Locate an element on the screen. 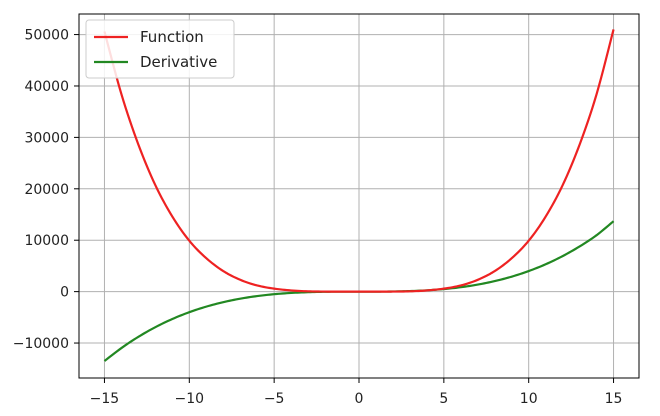 This screenshot has width=660, height=416. legend-label-derivative: Derivative is located at coordinates (178, 62).